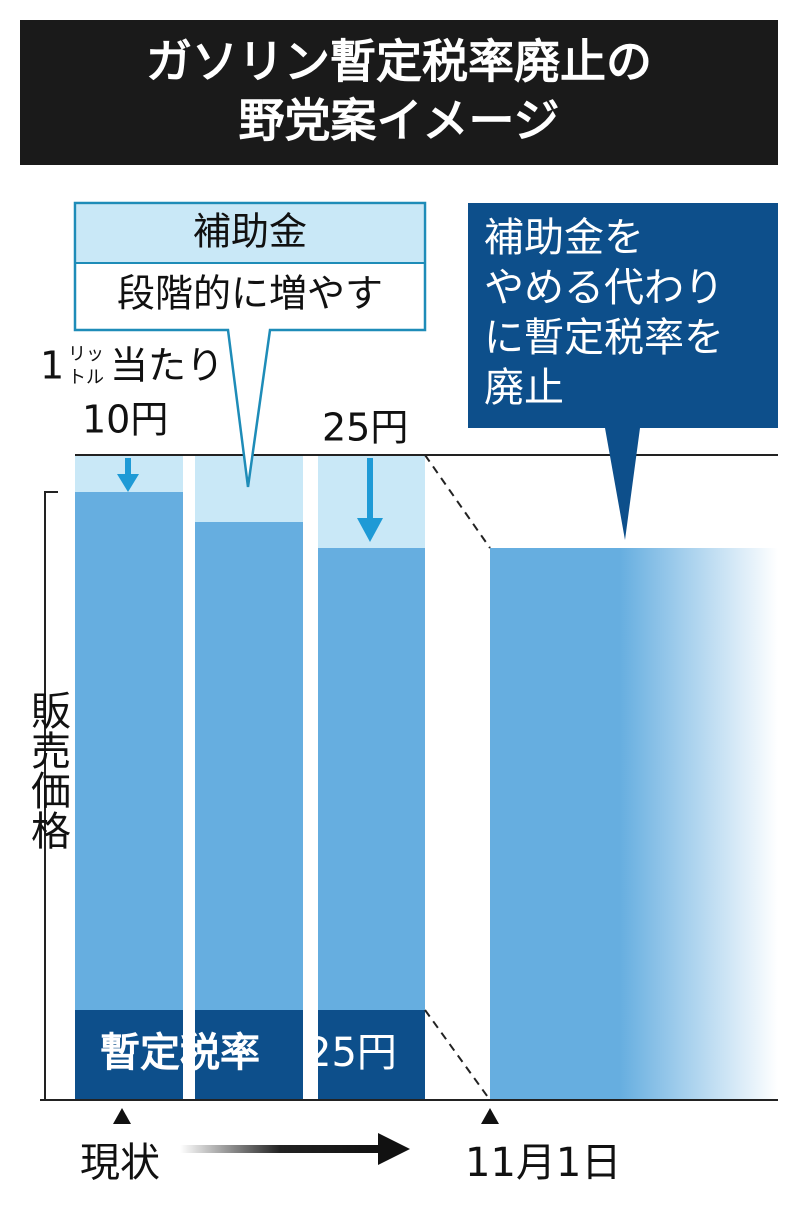 The image size is (800, 1207). I want to click on callout-line: やめる代わり, so click(604, 288).